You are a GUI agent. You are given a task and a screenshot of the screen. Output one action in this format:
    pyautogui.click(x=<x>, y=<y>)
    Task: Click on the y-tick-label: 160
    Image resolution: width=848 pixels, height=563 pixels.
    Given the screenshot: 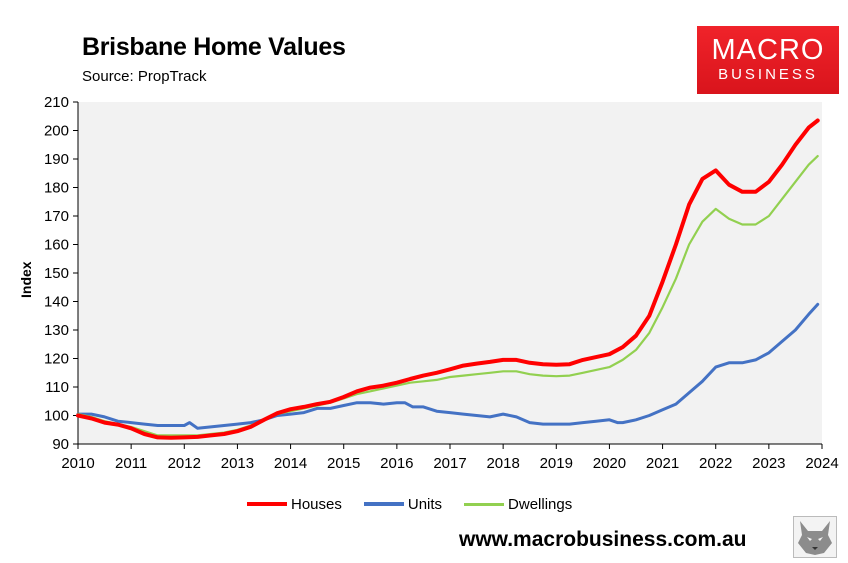 What is the action you would take?
    pyautogui.click(x=56, y=245)
    